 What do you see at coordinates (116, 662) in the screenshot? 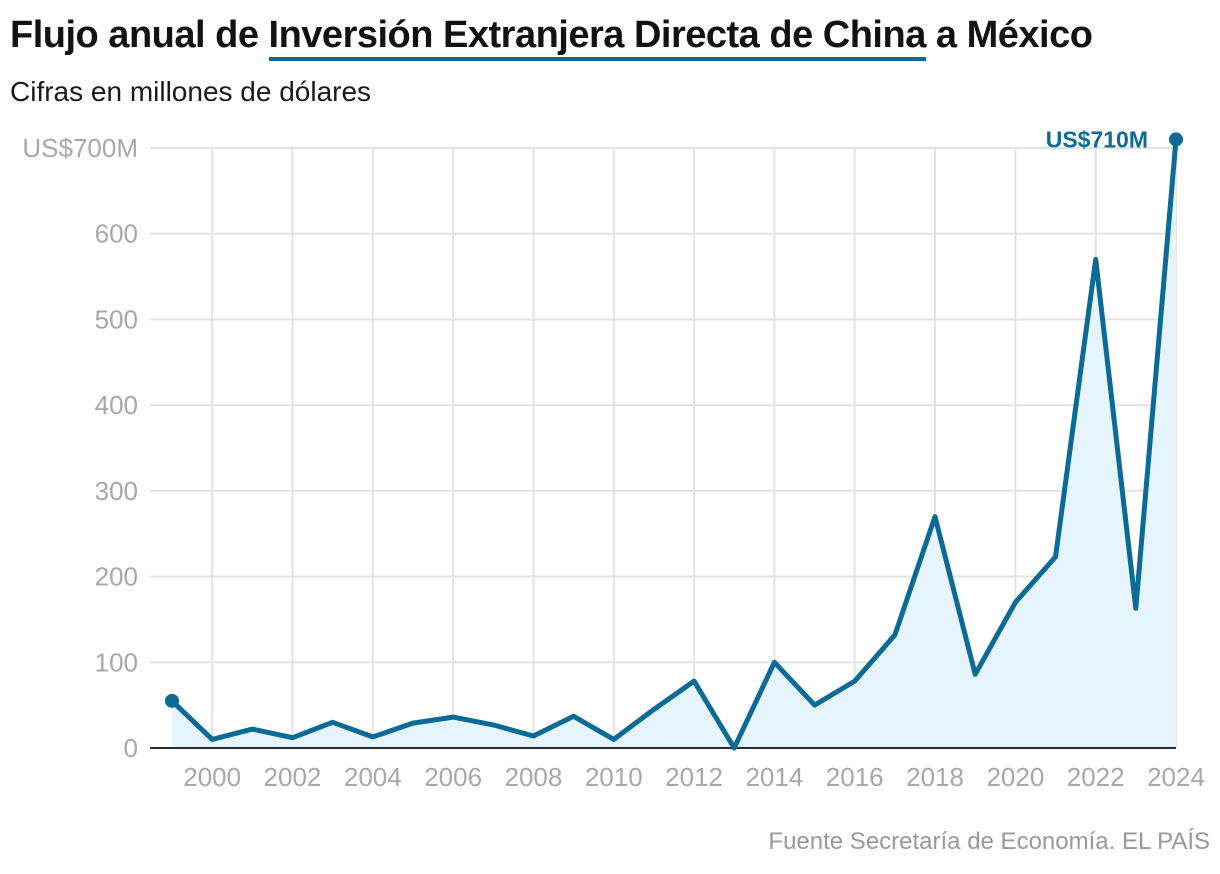
I see `y-tick-label: 100` at bounding box center [116, 662].